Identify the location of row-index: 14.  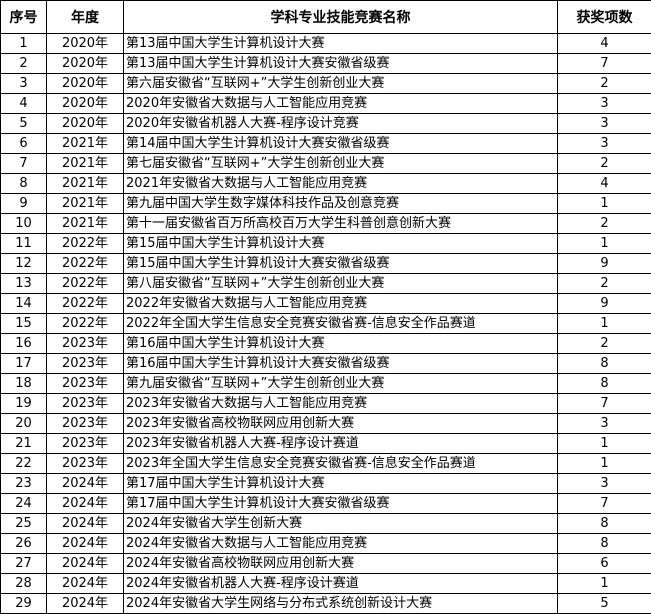
(23, 303).